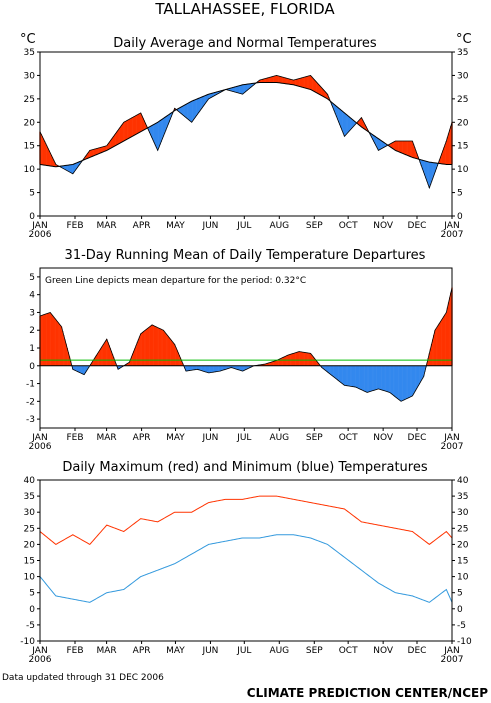 The height and width of the screenshot is (703, 491). Describe the element at coordinates (32, 313) in the screenshot. I see `y-tick-label: 3` at that location.